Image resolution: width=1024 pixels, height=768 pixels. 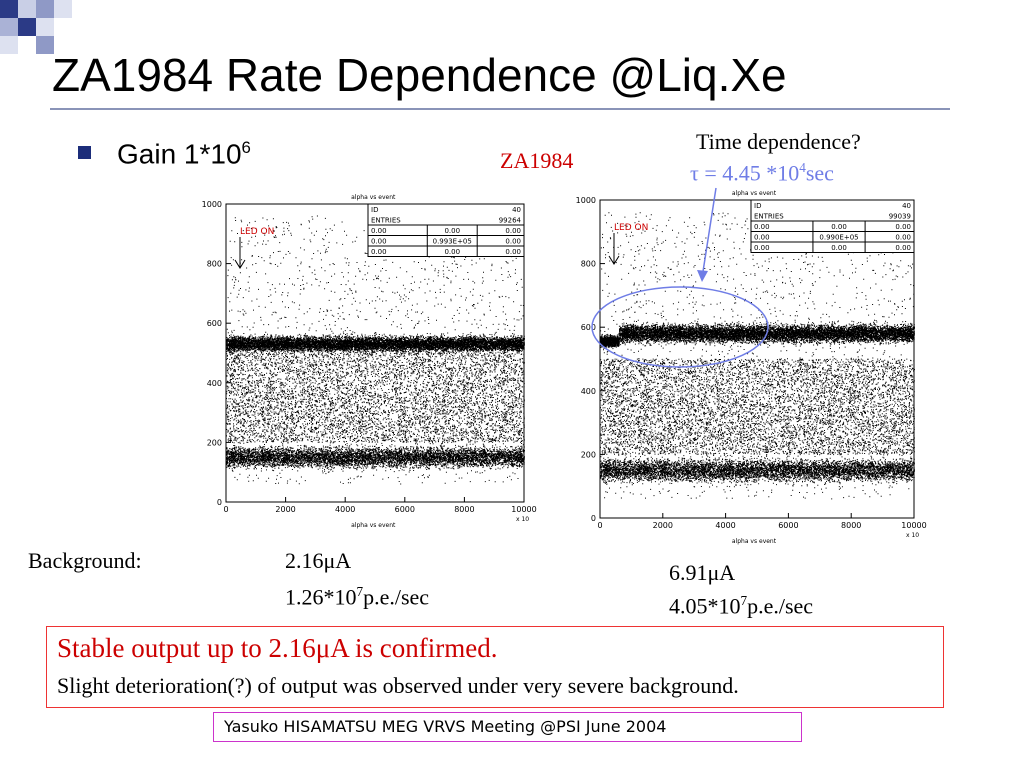 What do you see at coordinates (85, 560) in the screenshot?
I see `background-label: Background:` at bounding box center [85, 560].